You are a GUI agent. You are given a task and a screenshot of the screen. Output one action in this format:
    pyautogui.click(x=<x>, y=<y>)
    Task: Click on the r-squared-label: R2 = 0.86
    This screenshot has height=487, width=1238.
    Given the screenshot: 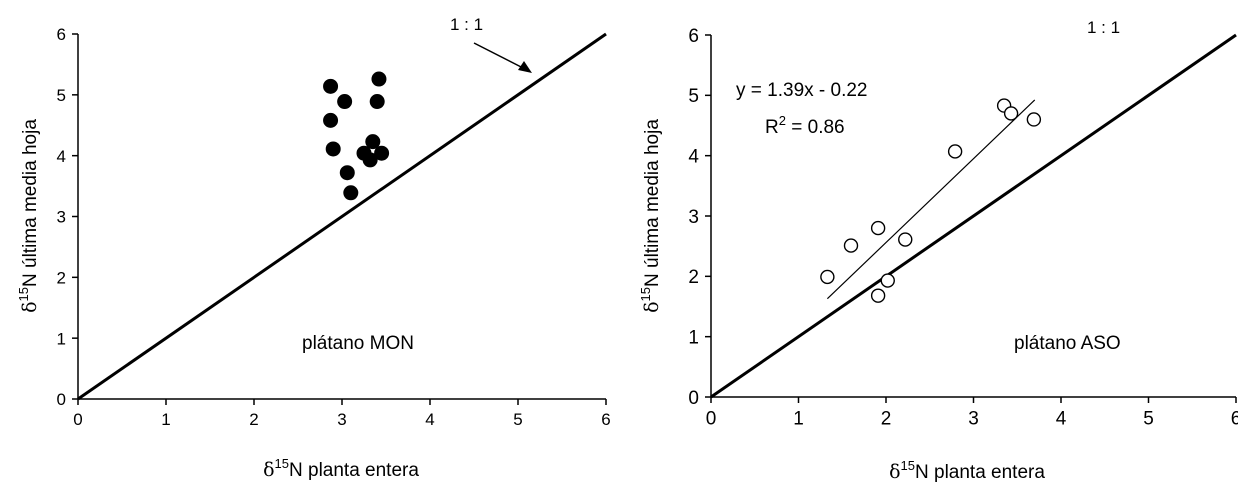 What is the action you would take?
    pyautogui.click(x=805, y=125)
    